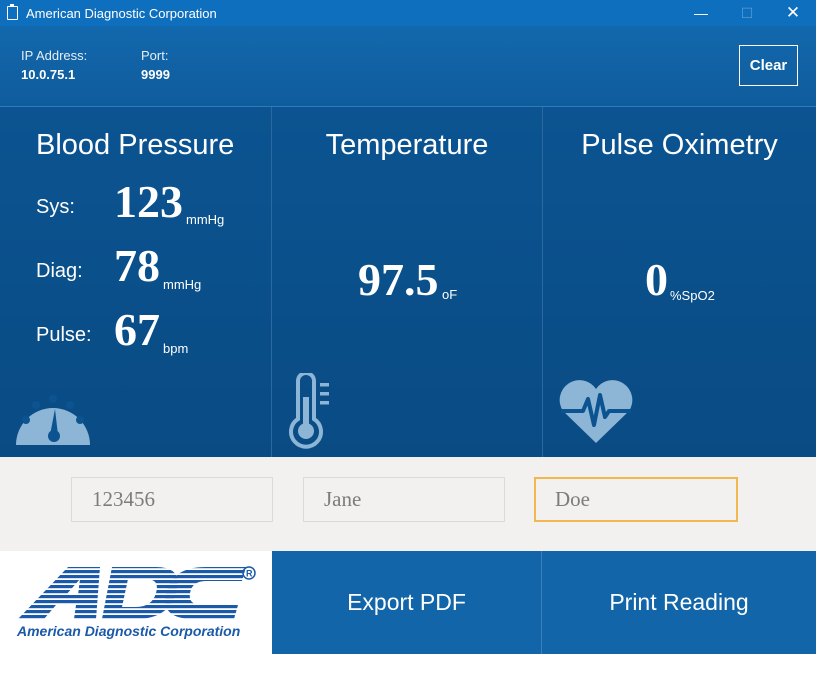 The image size is (816, 688). I want to click on patient-id-field: 123456, so click(172, 499).